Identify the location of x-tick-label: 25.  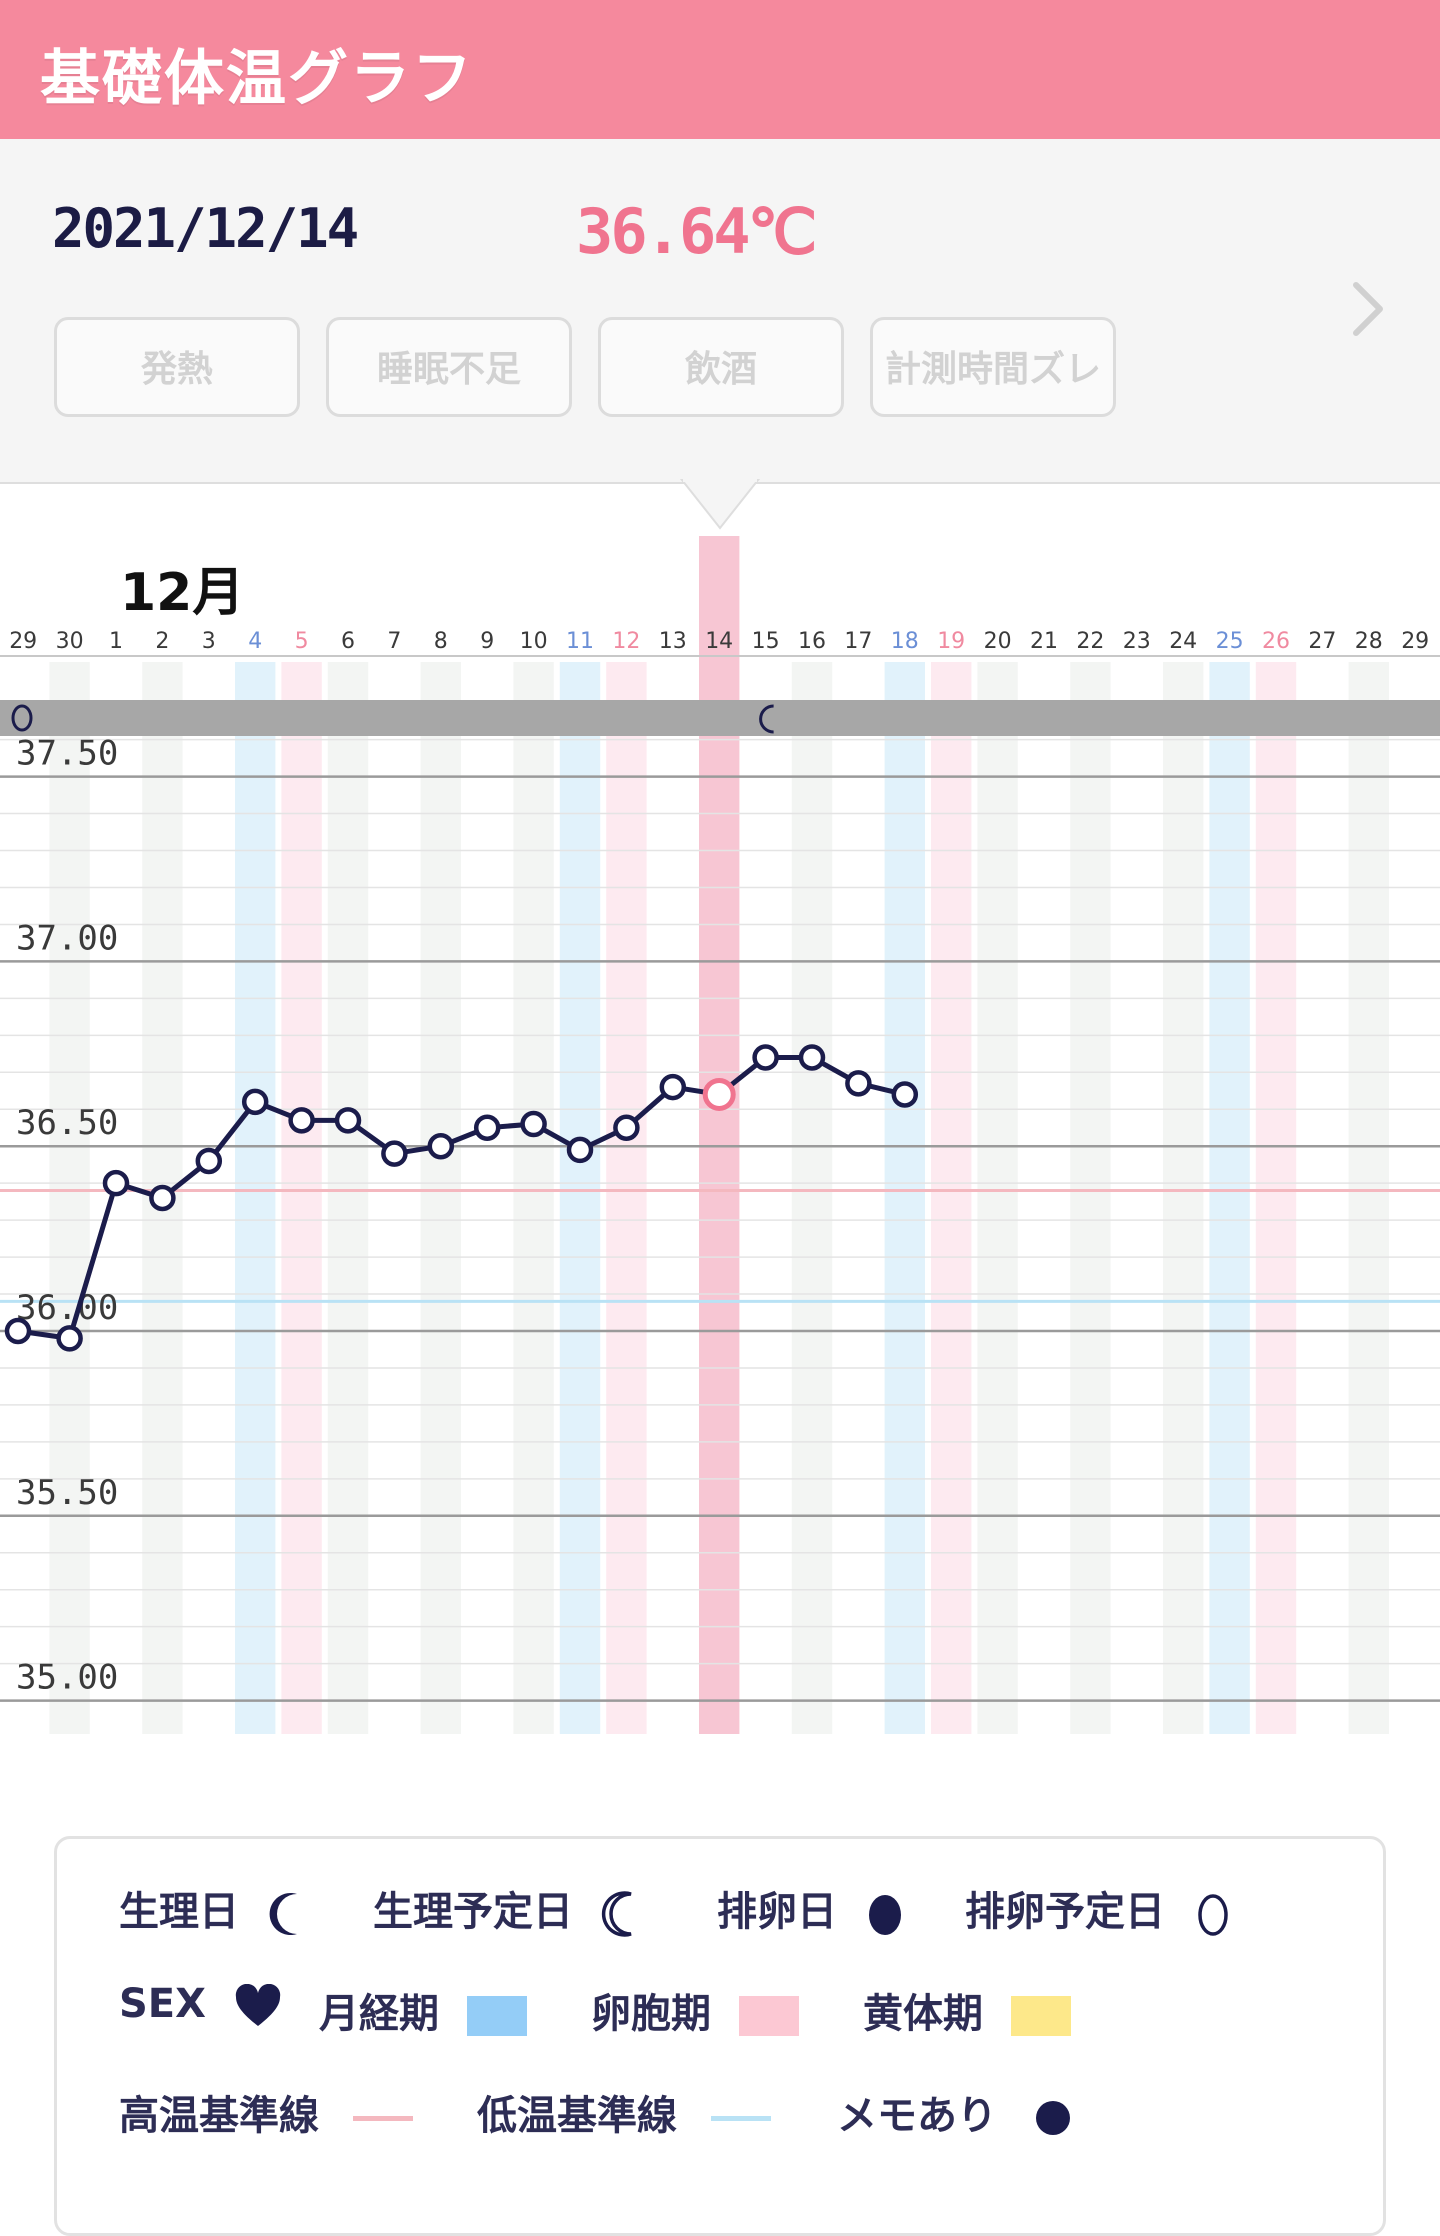
(1230, 641).